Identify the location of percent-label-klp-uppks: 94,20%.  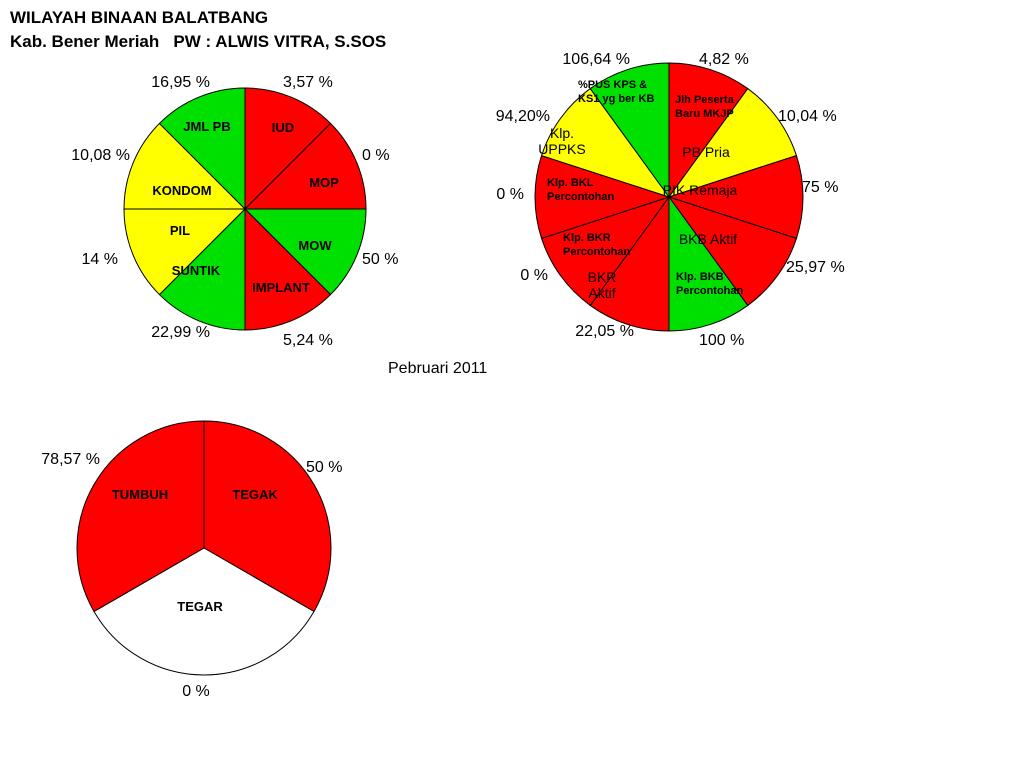
(523, 116).